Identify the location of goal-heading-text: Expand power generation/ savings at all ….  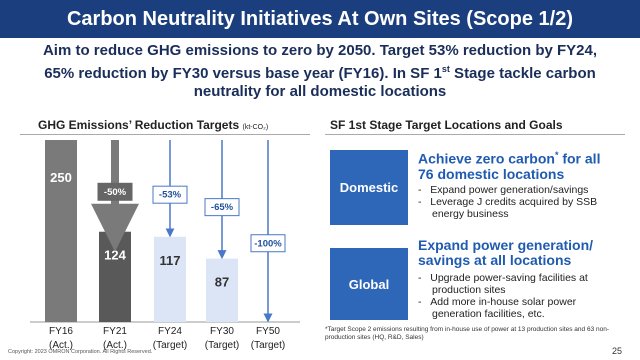
(506, 252).